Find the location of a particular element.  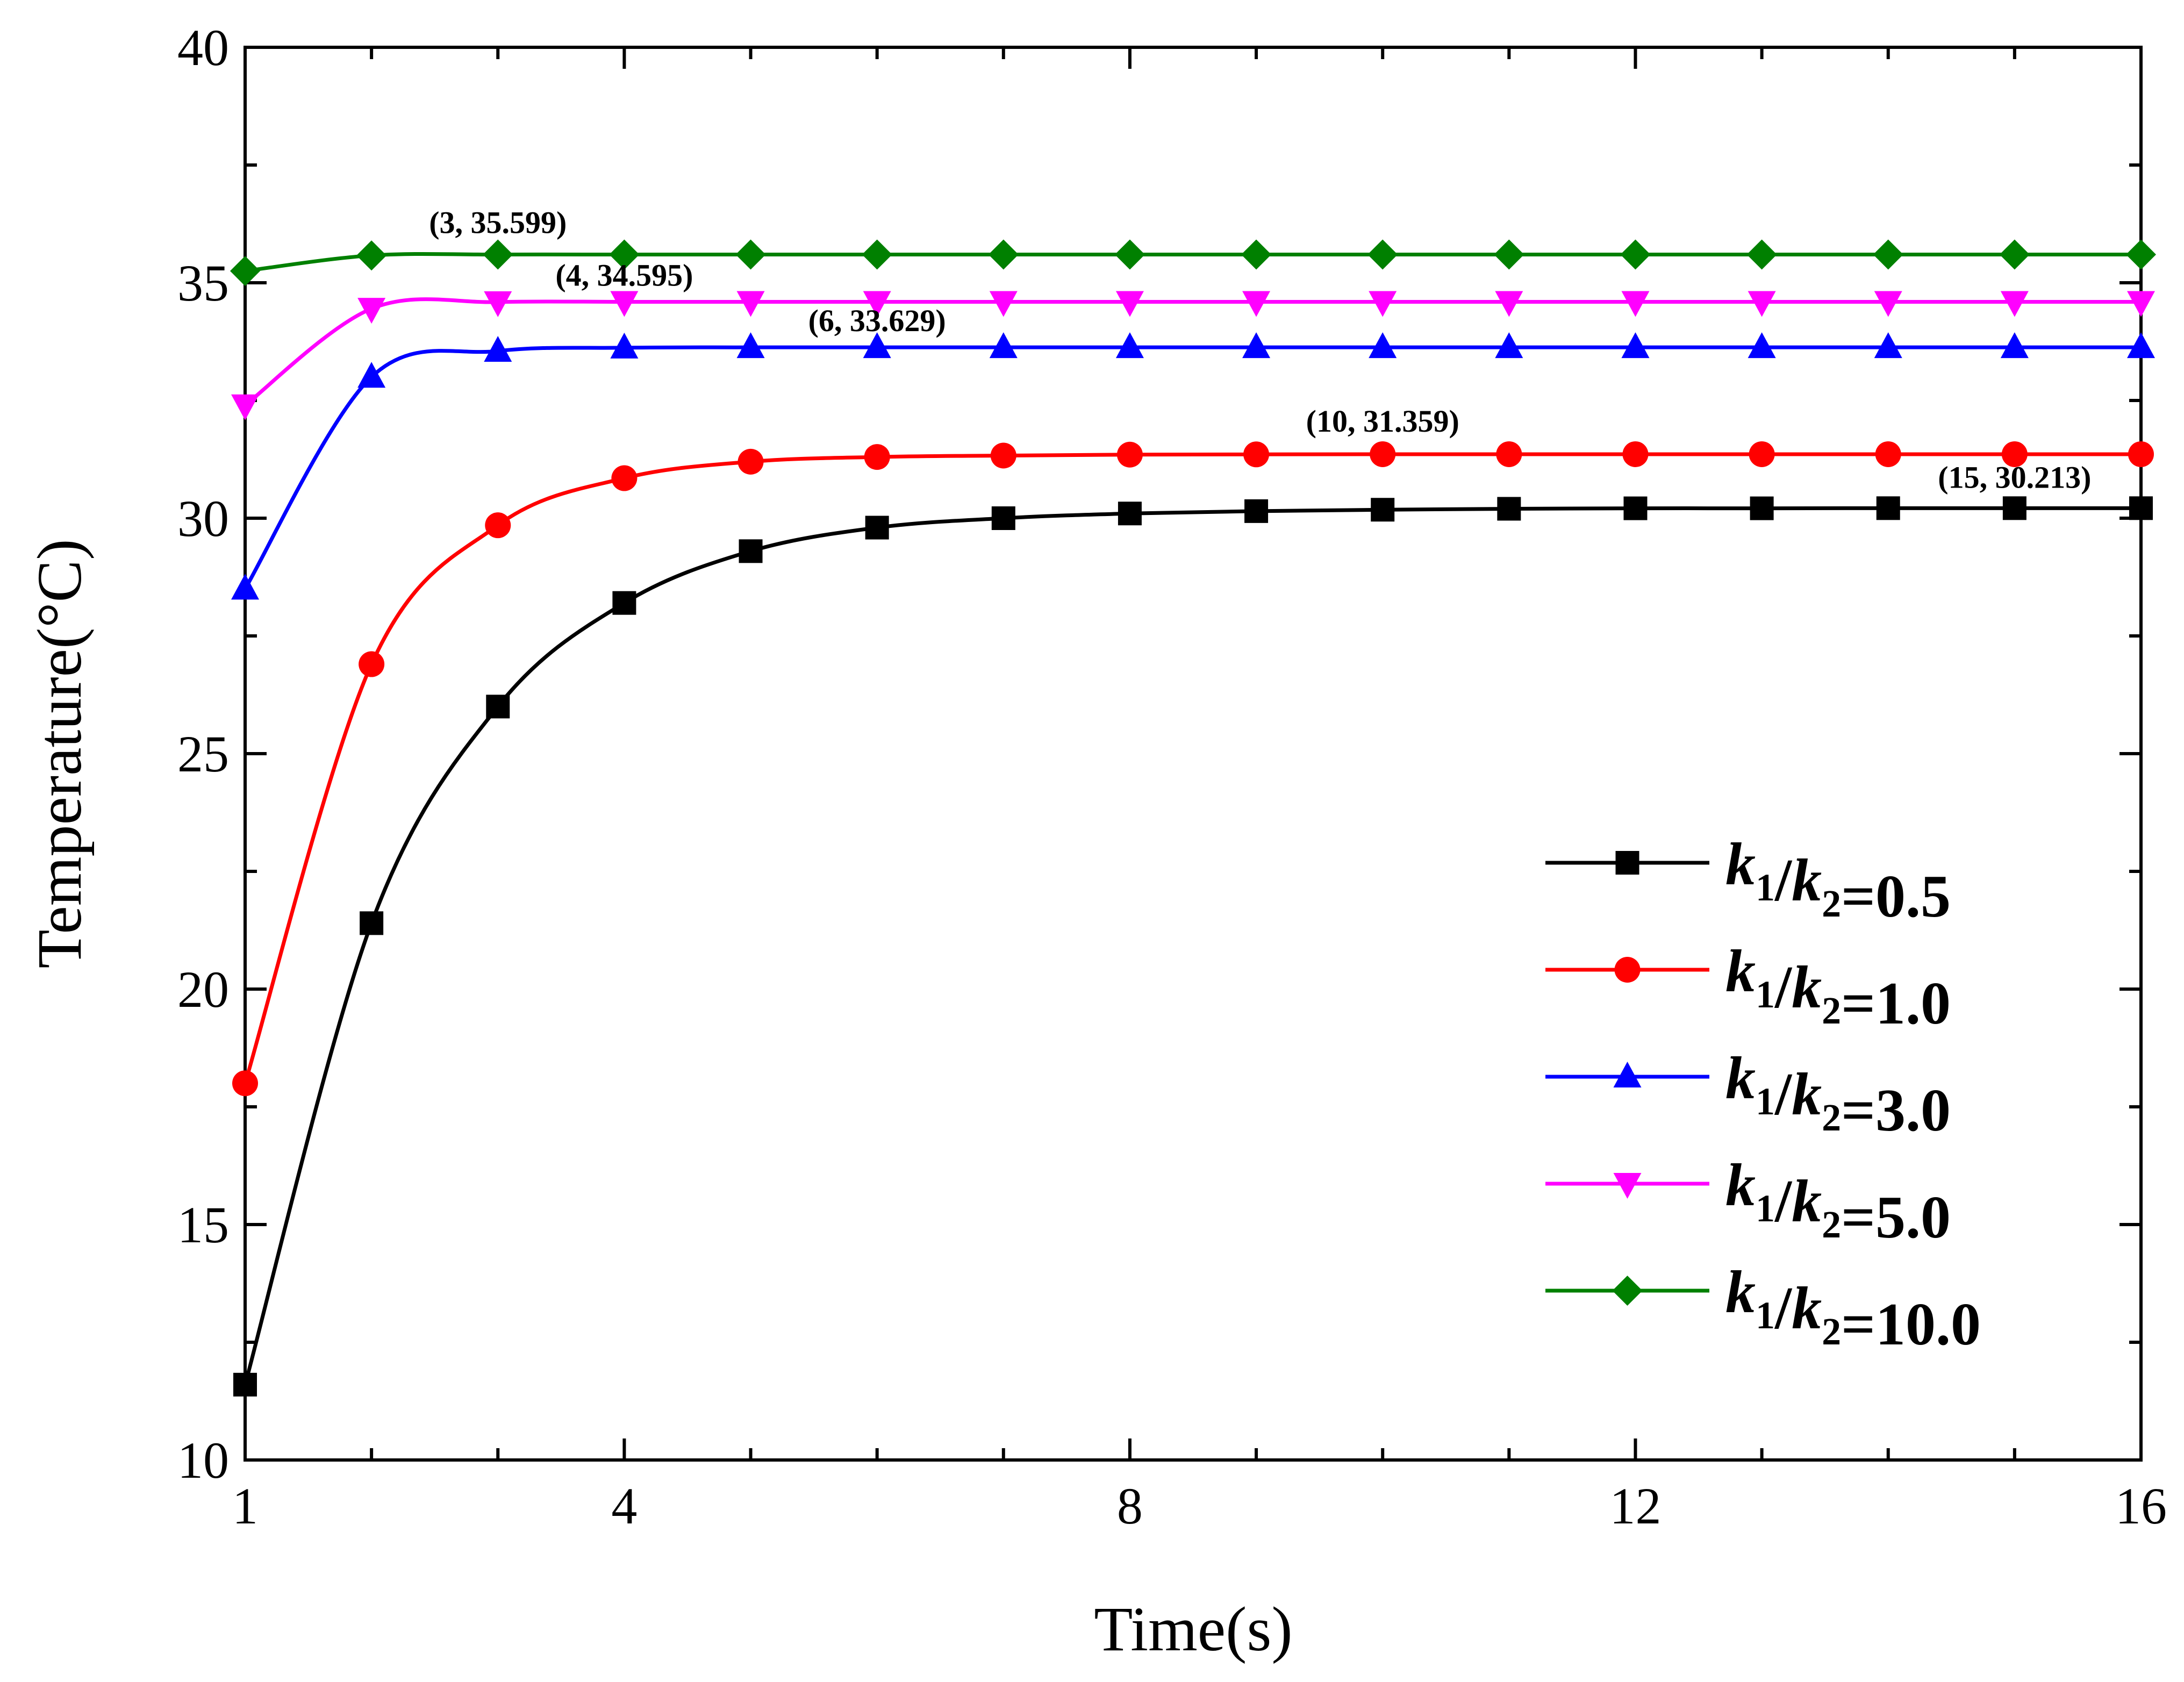

legend-item: k1/k2=10.0 is located at coordinates (1763, 1309).